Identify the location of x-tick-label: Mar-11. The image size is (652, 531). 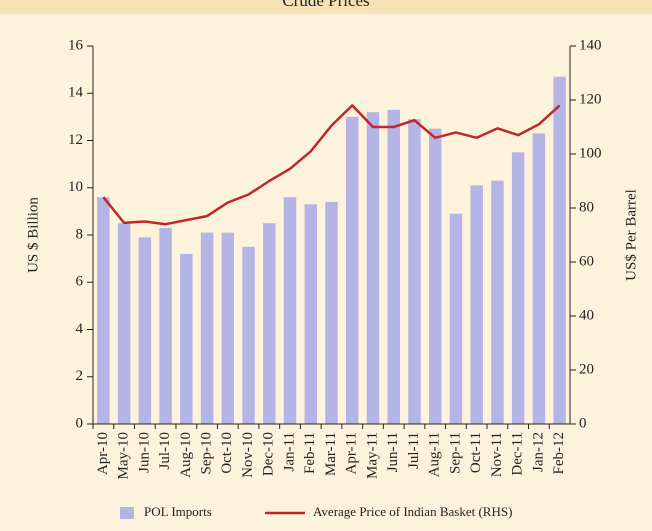
(331, 454).